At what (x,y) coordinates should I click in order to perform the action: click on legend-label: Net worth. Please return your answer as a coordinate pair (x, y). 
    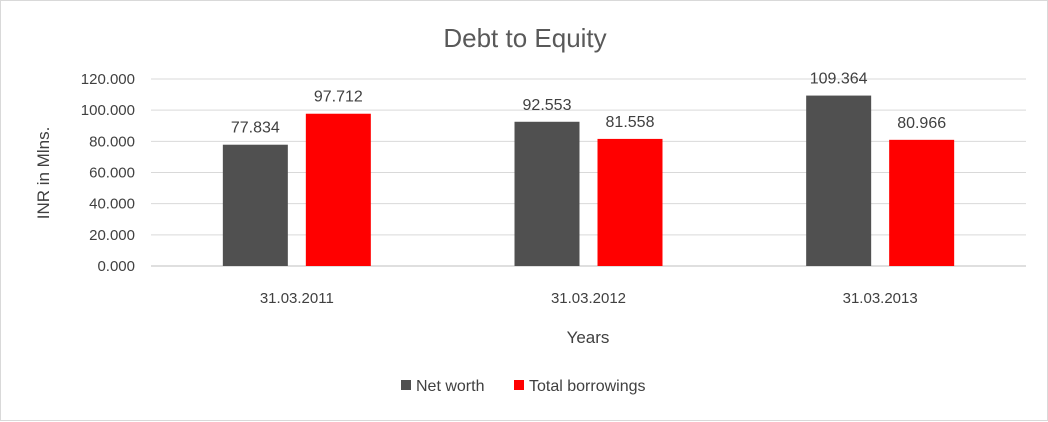
    Looking at the image, I should click on (450, 386).